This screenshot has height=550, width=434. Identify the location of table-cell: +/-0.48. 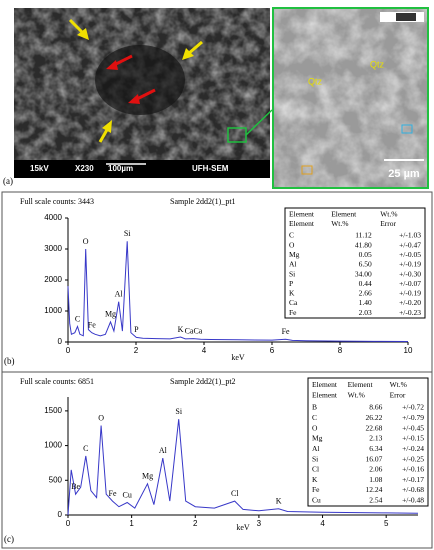
(413, 500).